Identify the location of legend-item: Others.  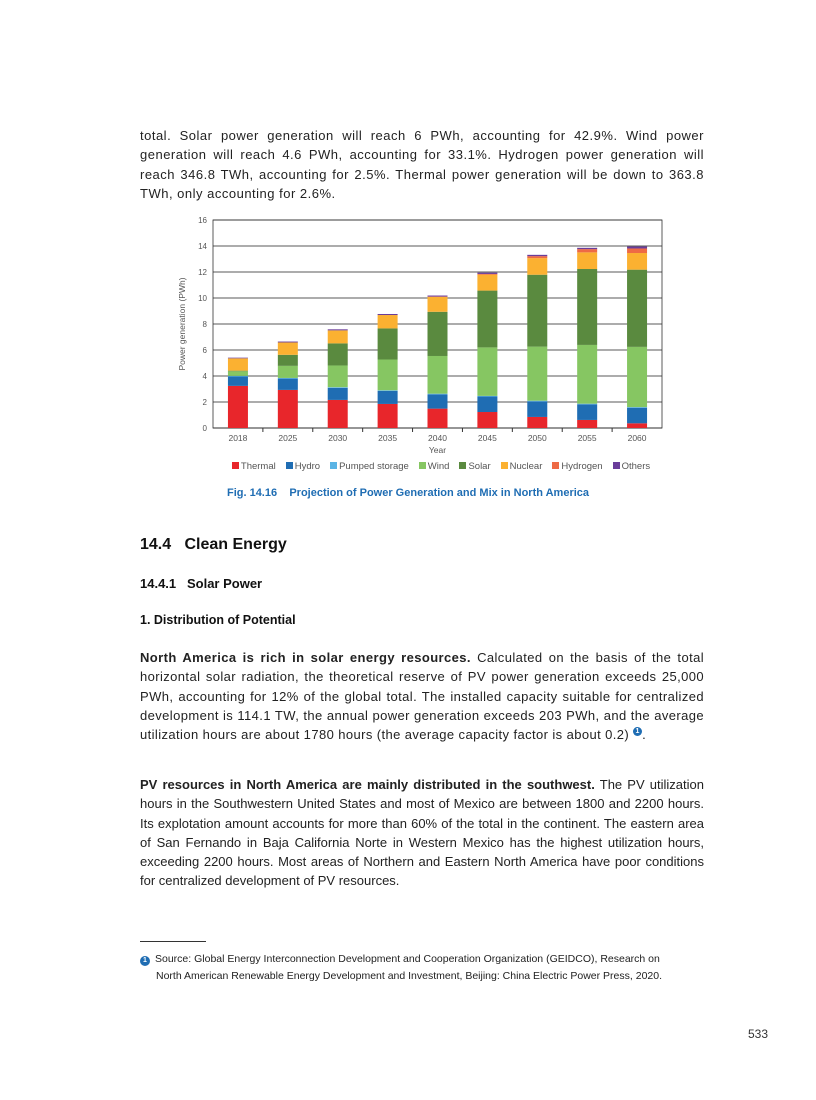
(631, 466).